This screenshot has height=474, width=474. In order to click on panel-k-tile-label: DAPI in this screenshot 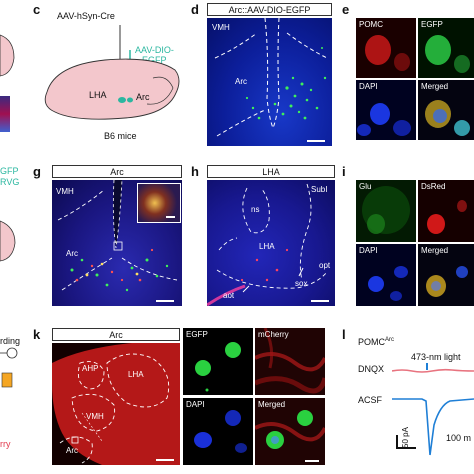, I will do `click(195, 404)`.